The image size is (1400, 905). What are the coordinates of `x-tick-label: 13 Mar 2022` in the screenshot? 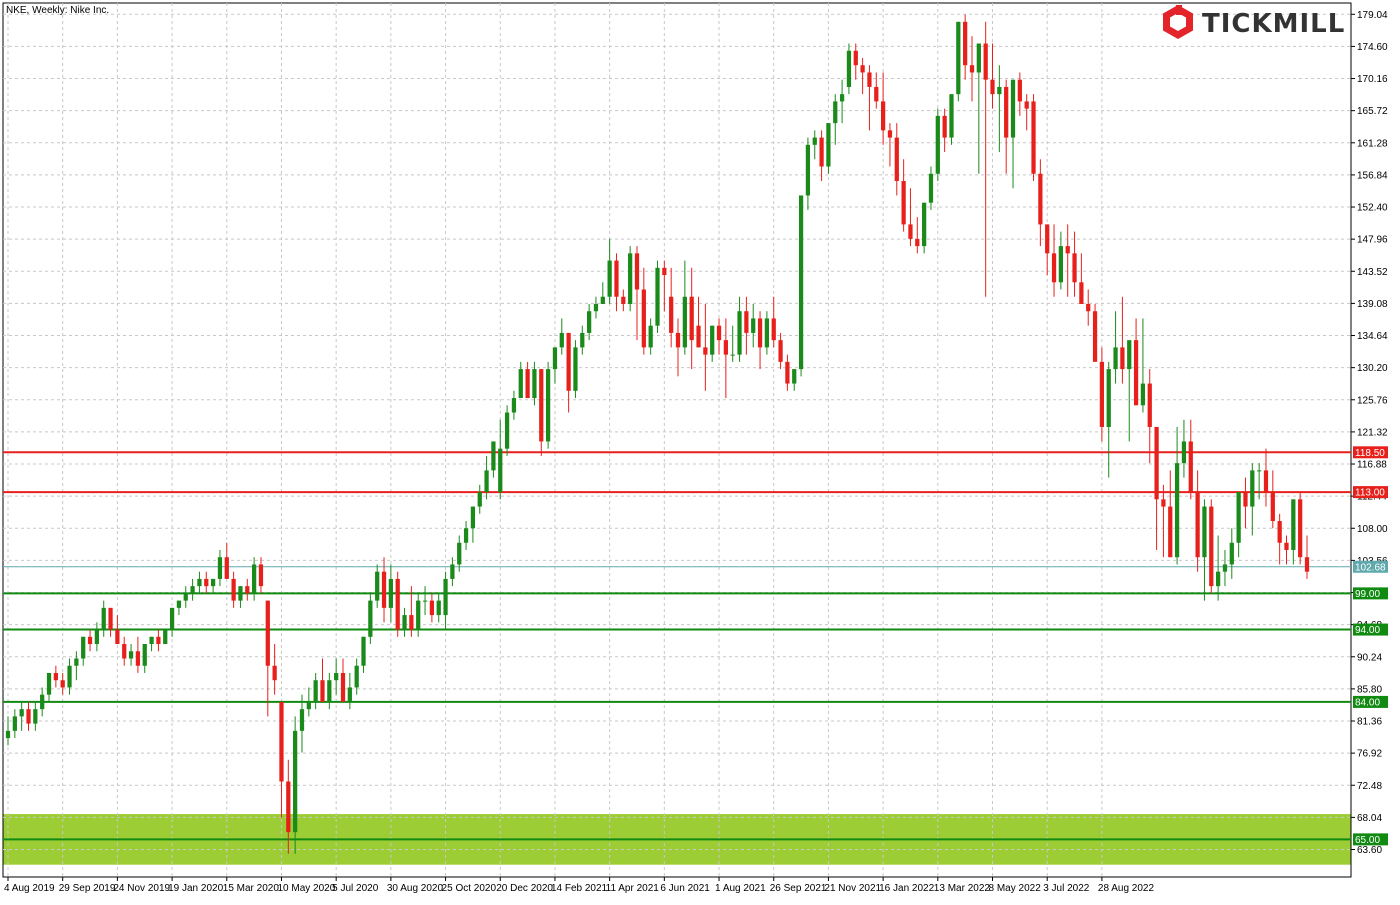 It's located at (962, 888).